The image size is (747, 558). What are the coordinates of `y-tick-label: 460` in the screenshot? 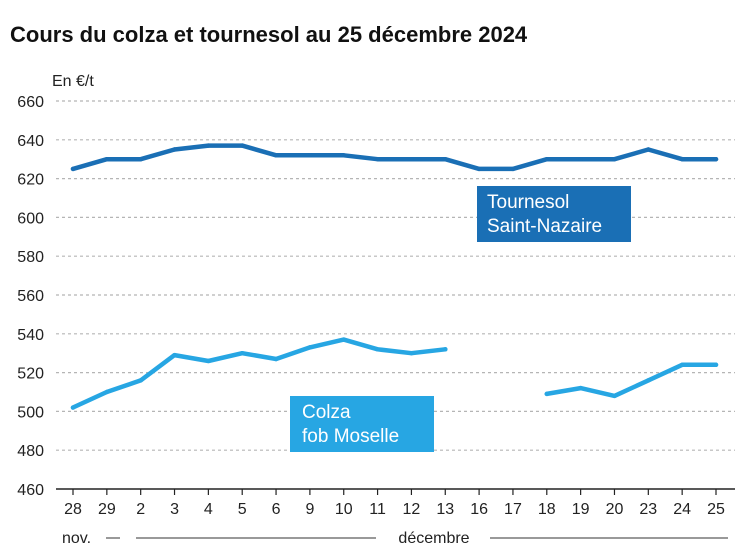 It's located at (30, 490).